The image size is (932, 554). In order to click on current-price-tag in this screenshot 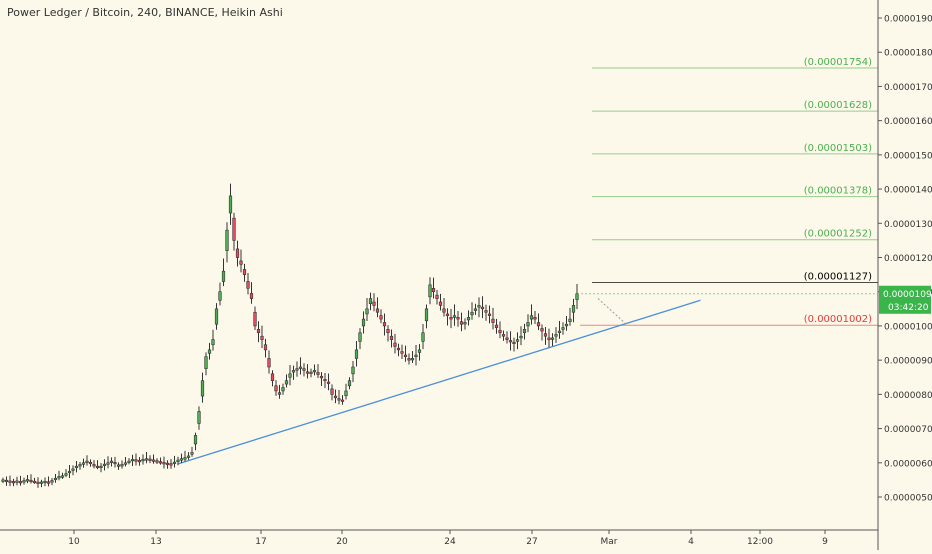, I will do `click(905, 299)`.